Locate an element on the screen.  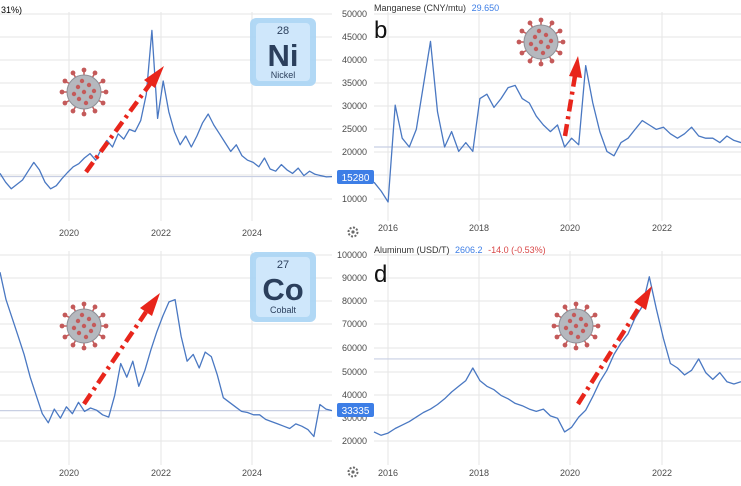
panel-a-y-tick-label: 45000 is located at coordinates (354, 37).